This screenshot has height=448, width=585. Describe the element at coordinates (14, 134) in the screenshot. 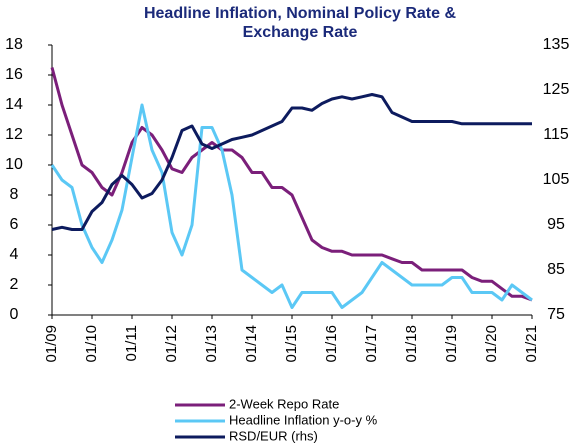

I see `y-tick-label: 12` at that location.